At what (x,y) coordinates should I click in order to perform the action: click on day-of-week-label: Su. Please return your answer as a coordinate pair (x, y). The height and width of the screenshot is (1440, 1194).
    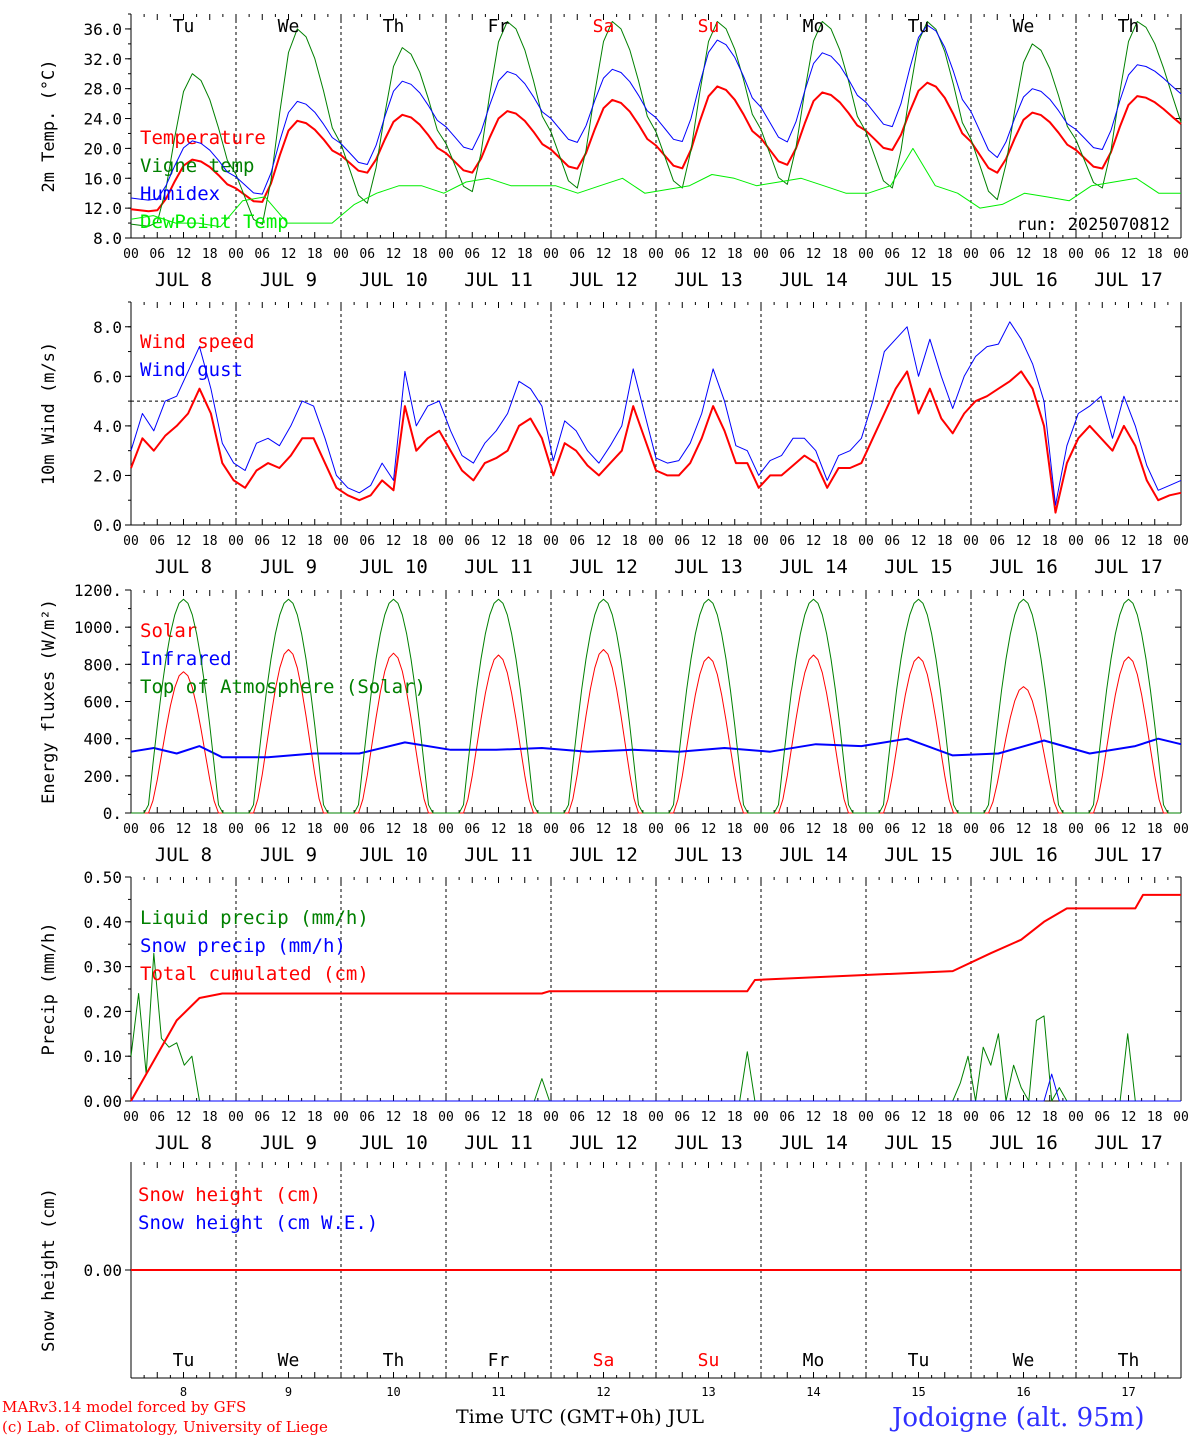
    Looking at the image, I should click on (709, 1360).